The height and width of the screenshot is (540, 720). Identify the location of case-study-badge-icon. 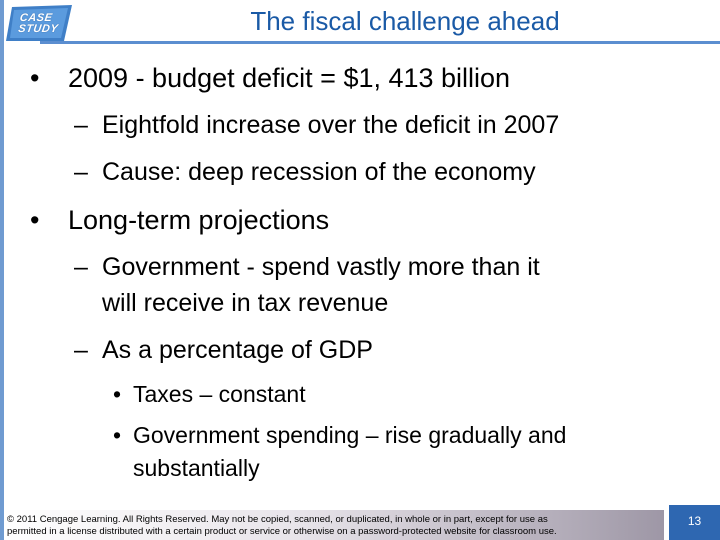
(39, 23).